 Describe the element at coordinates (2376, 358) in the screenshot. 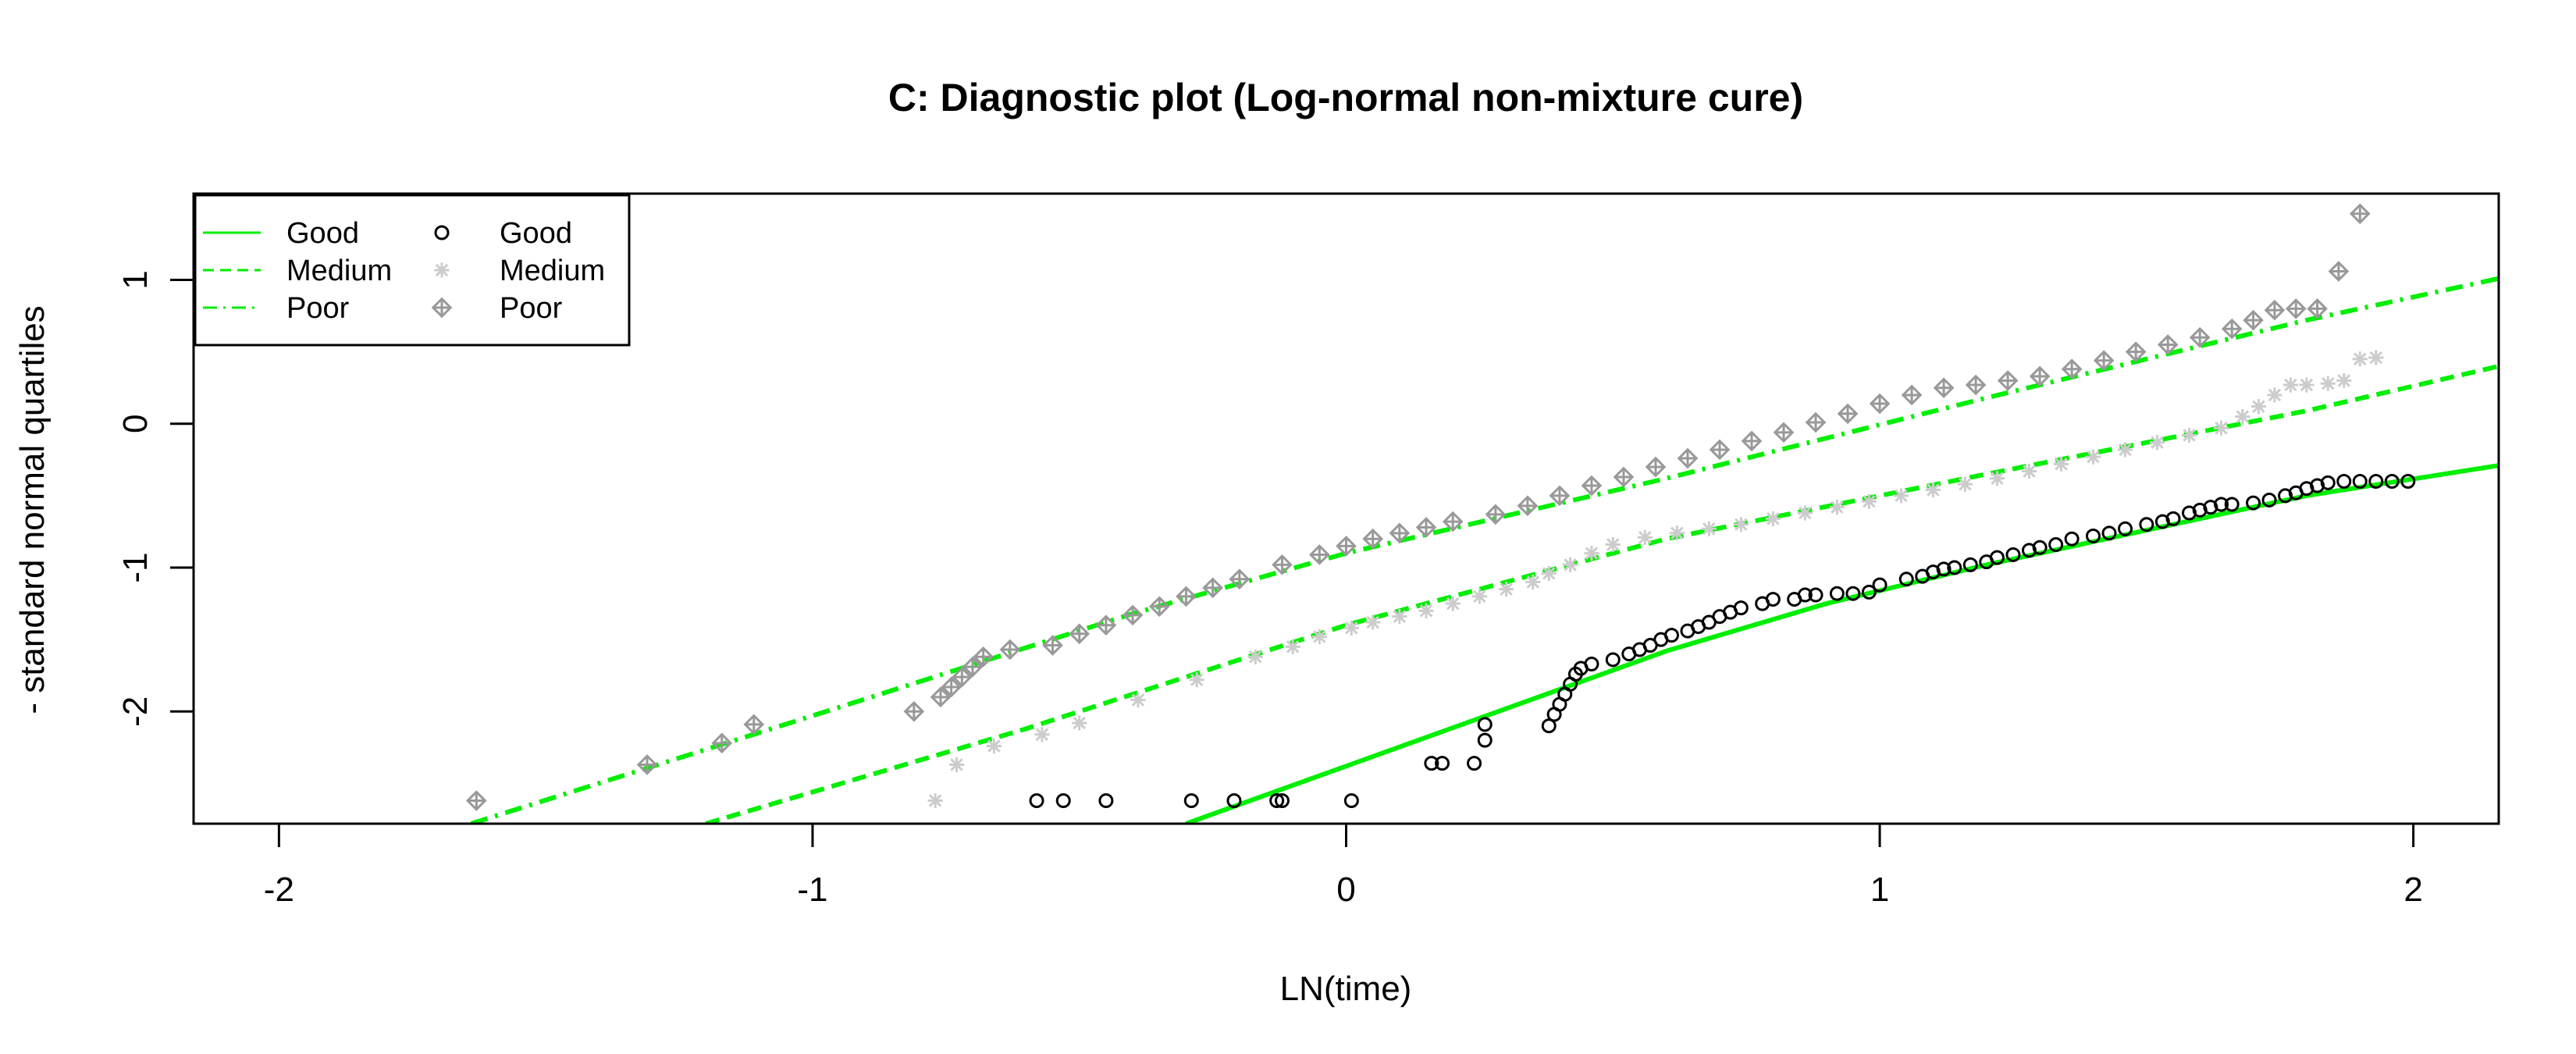

I see `point-medium-49-d2` at that location.